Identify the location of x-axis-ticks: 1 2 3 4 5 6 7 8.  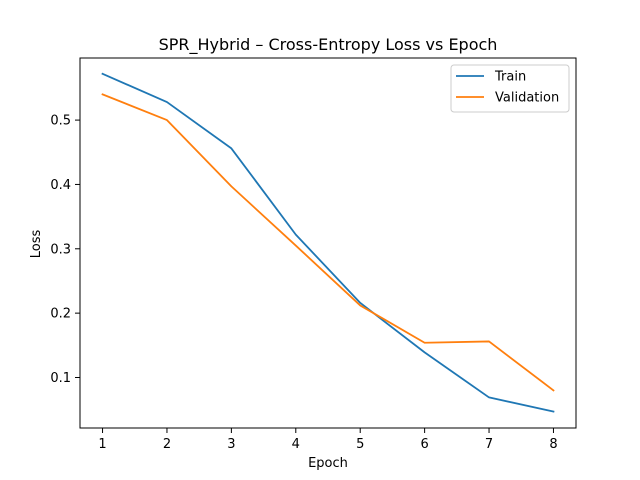
(328, 440).